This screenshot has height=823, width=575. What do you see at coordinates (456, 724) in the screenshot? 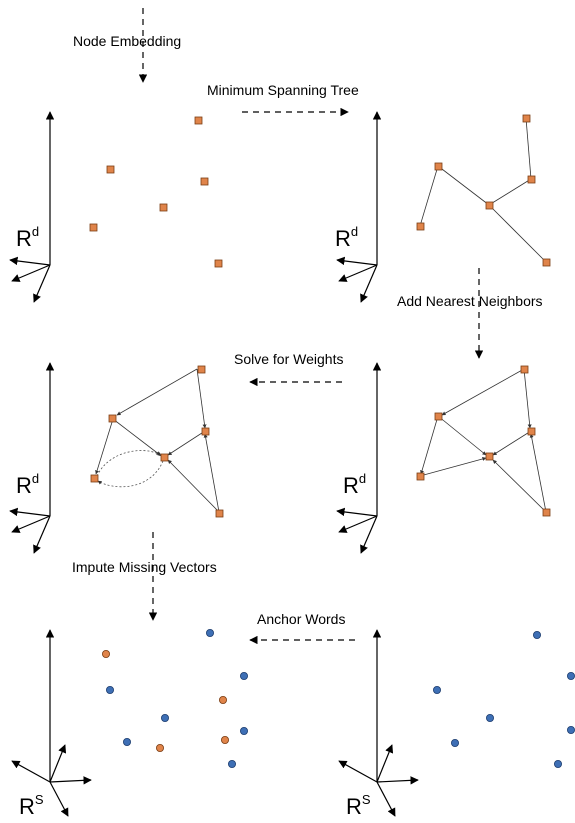
I see `panel-anchor-words: RS` at bounding box center [456, 724].